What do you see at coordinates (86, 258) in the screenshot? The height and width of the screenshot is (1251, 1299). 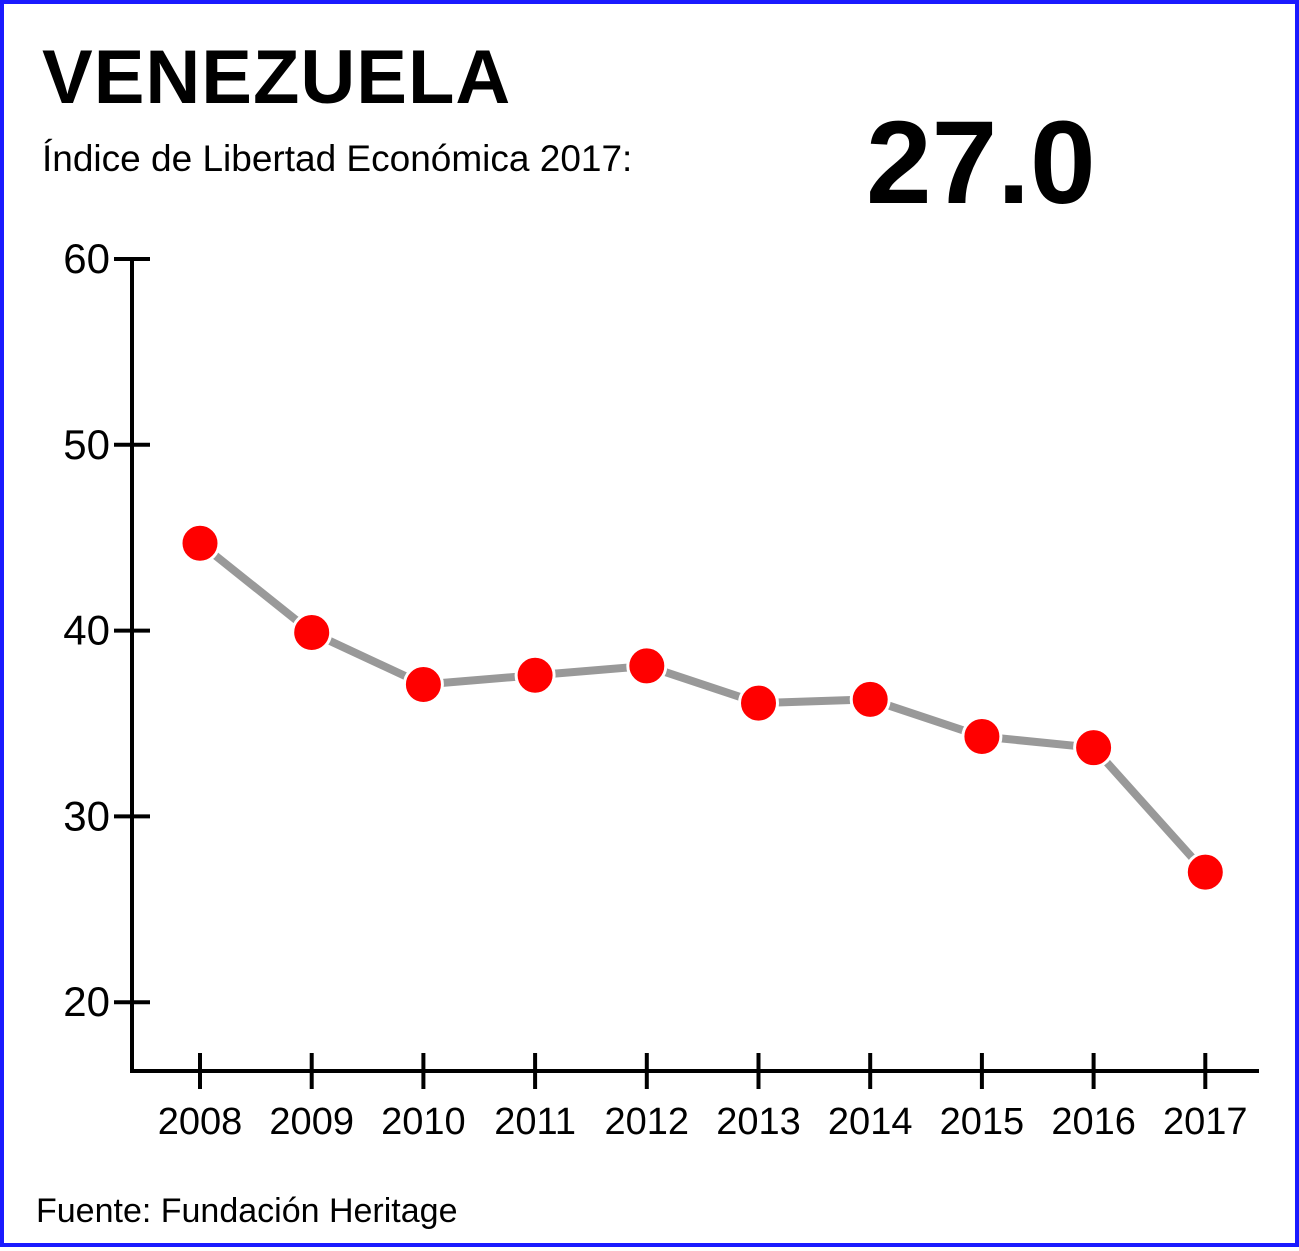 I see `y-tick-label: 60` at bounding box center [86, 258].